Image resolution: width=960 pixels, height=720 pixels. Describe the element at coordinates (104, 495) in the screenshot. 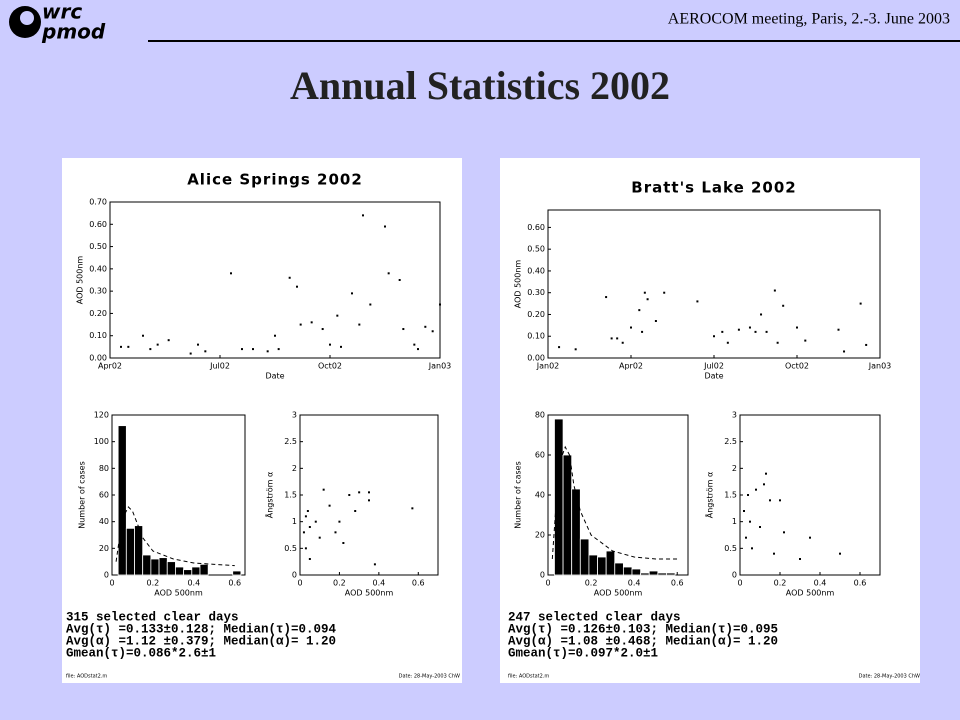

I see `y-tick-label: 60` at that location.